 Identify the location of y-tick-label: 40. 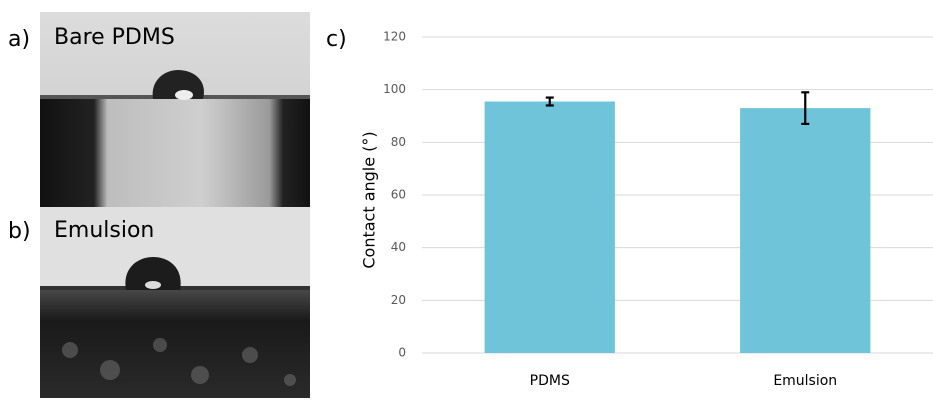
(398, 247).